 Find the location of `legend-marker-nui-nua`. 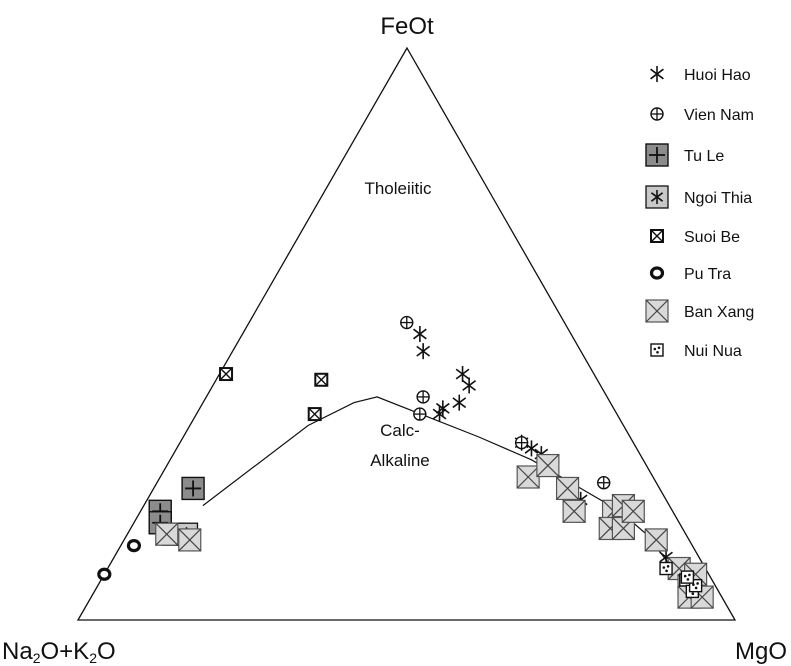

legend-marker-nui-nua is located at coordinates (657, 350).